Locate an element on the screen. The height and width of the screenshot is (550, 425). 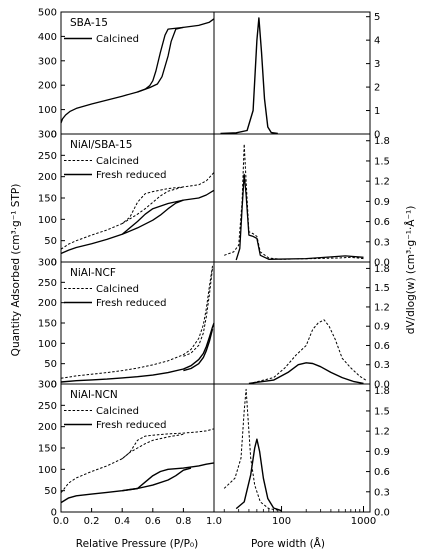
y-axis-label-quantity-adsorbed: Quantity Adsorbed (cm³·g⁻¹ STP) is located at coordinates (16, 270).